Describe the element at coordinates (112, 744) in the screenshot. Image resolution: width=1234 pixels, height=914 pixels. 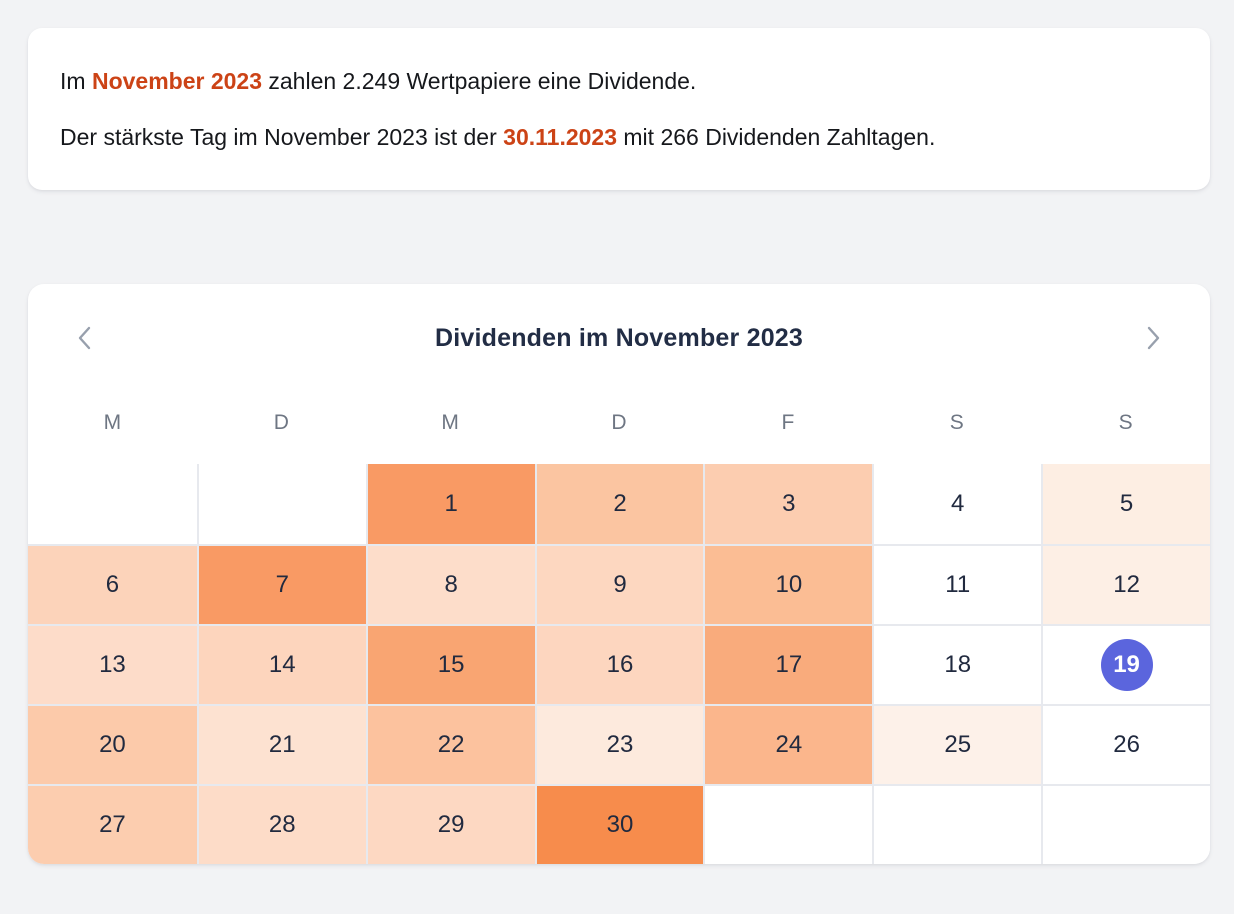
I see `day-cell-20: 20` at that location.